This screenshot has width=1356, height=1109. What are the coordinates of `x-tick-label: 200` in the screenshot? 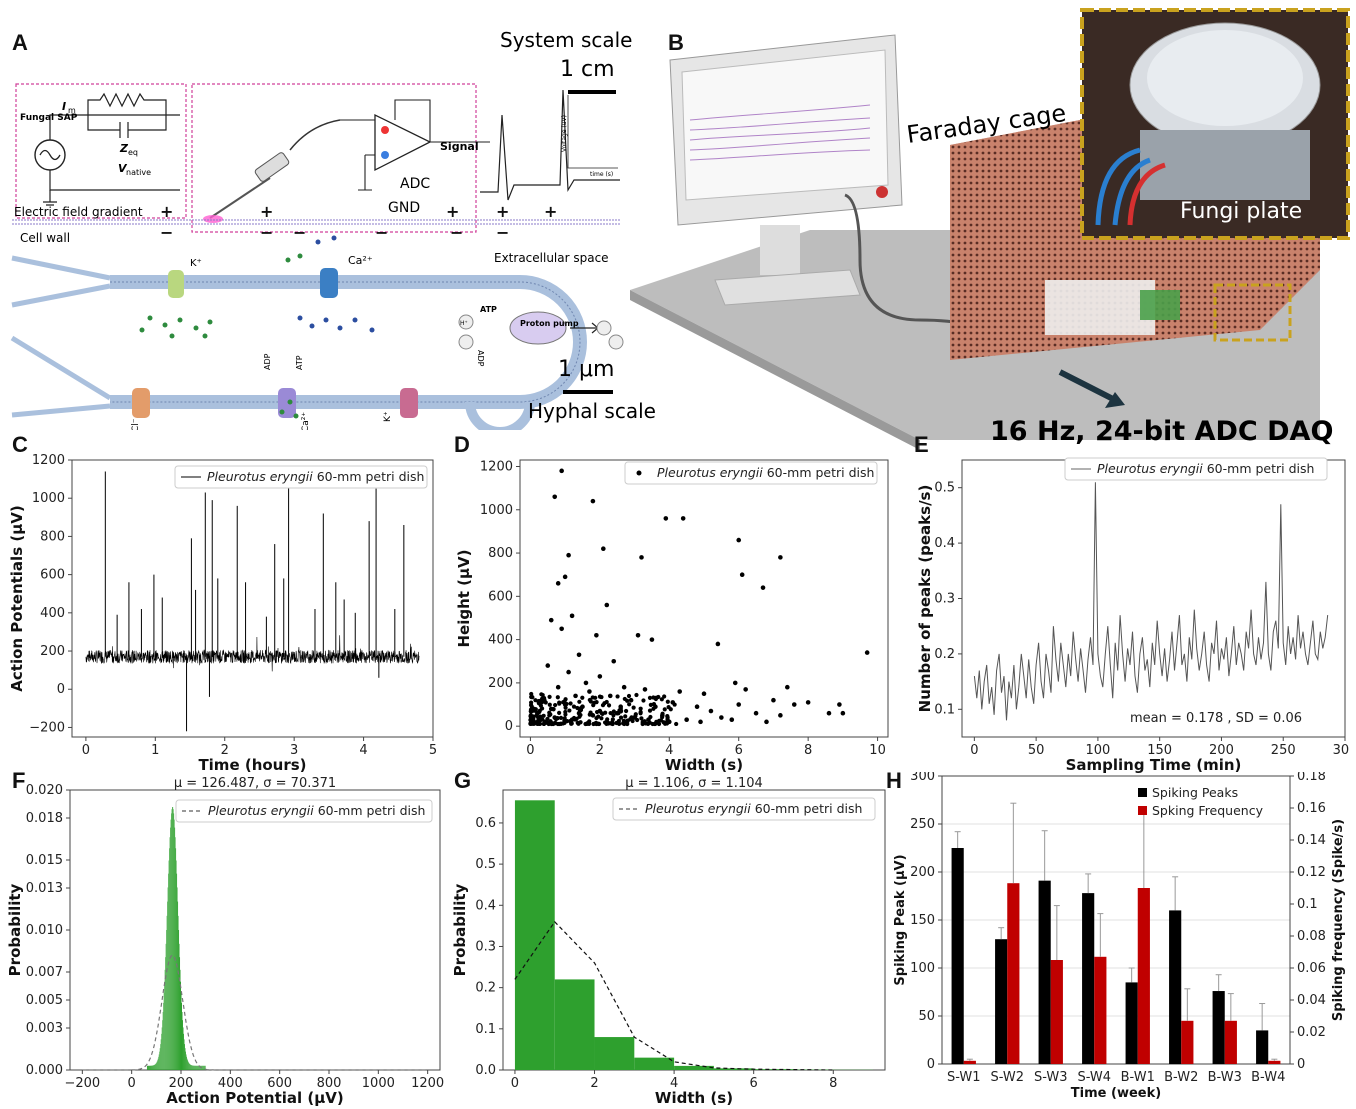 It's located at (1221, 750).